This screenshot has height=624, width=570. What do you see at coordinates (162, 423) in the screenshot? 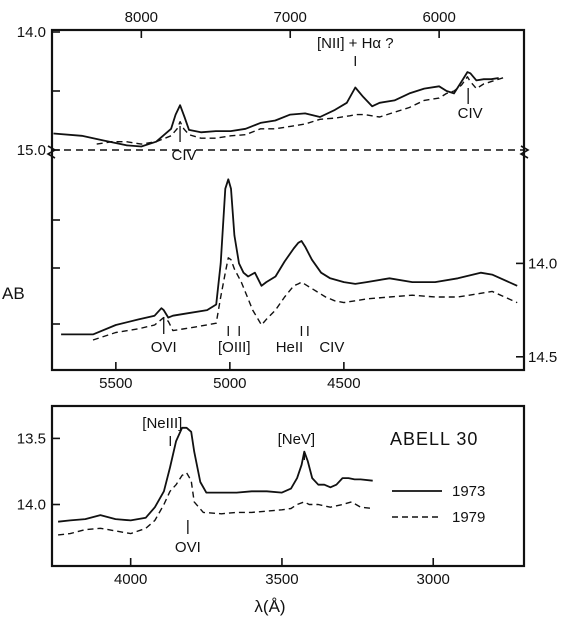
I see `annotation-label: [NeIII]` at bounding box center [162, 423].